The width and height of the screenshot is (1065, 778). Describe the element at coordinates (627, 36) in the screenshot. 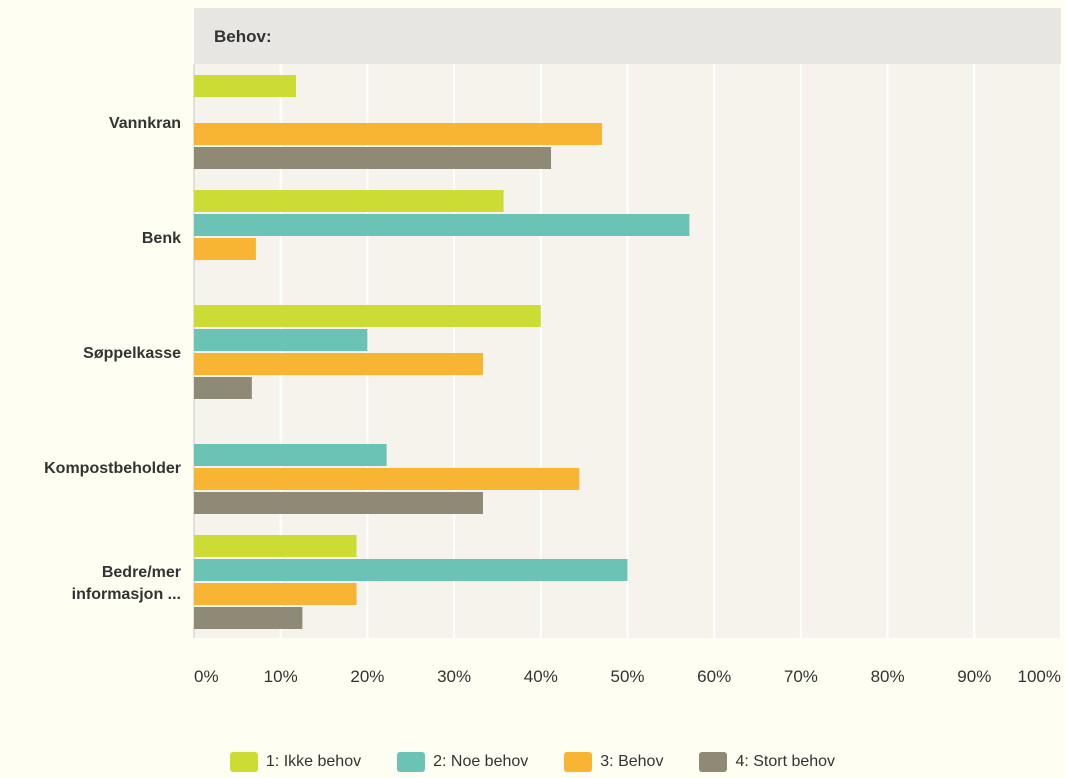

I see `chart-header` at that location.